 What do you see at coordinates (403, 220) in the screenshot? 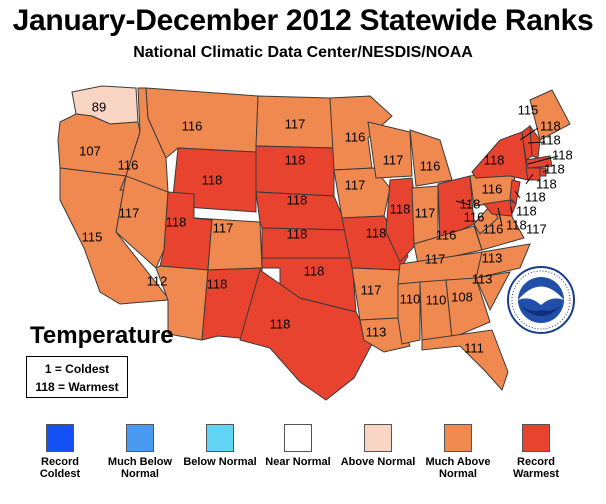
I see `state-il` at bounding box center [403, 220].